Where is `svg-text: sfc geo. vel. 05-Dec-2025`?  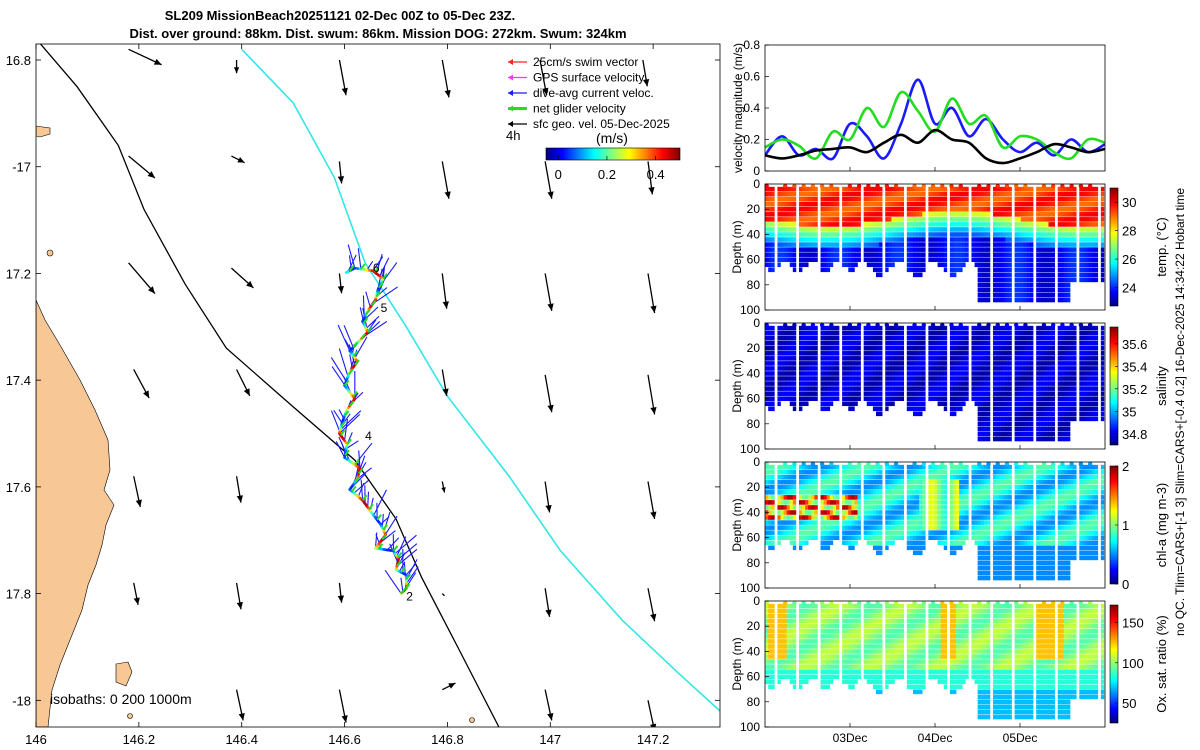 svg-text: sfc geo. vel. 05-Dec-2025 is located at coordinates (601, 124).